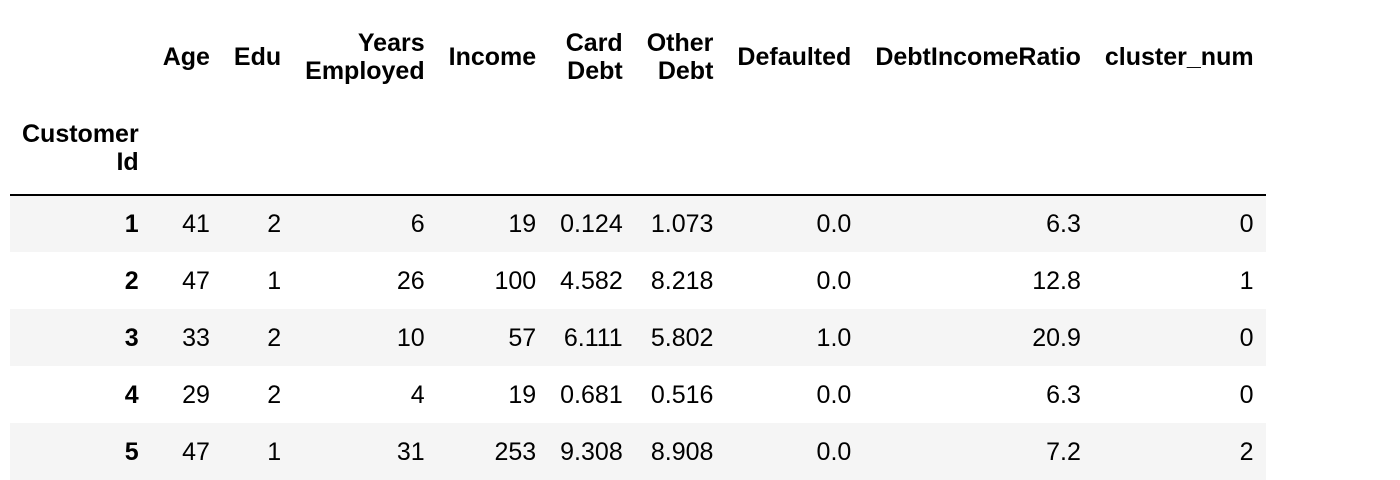 This screenshot has height=480, width=1400. What do you see at coordinates (591, 224) in the screenshot?
I see `cell-card-debt: 0.124` at bounding box center [591, 224].